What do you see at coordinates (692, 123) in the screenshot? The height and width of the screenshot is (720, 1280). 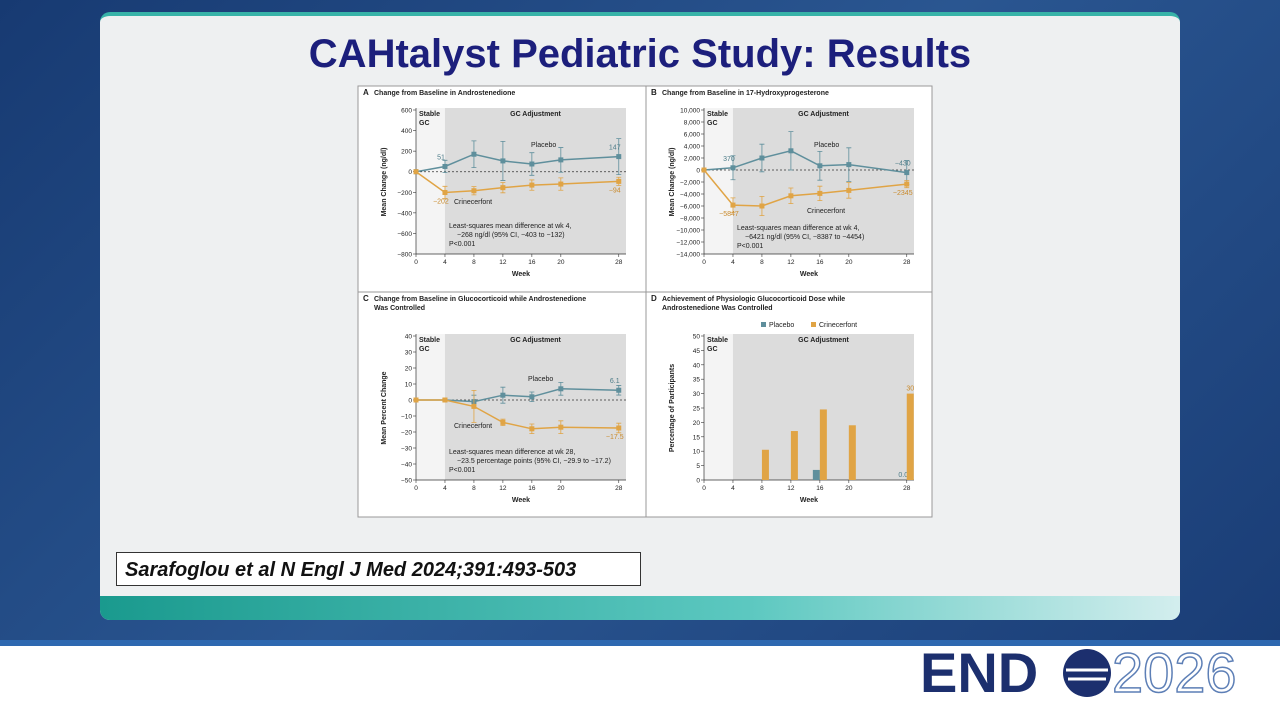 I see `y-tick-label: 8,000` at bounding box center [692, 123].